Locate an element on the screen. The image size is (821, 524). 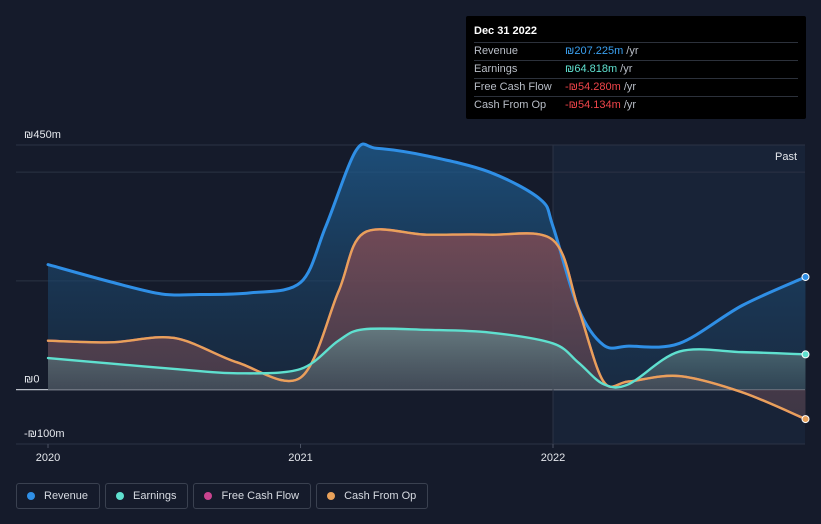
endpoint-revenue is located at coordinates (805, 276).